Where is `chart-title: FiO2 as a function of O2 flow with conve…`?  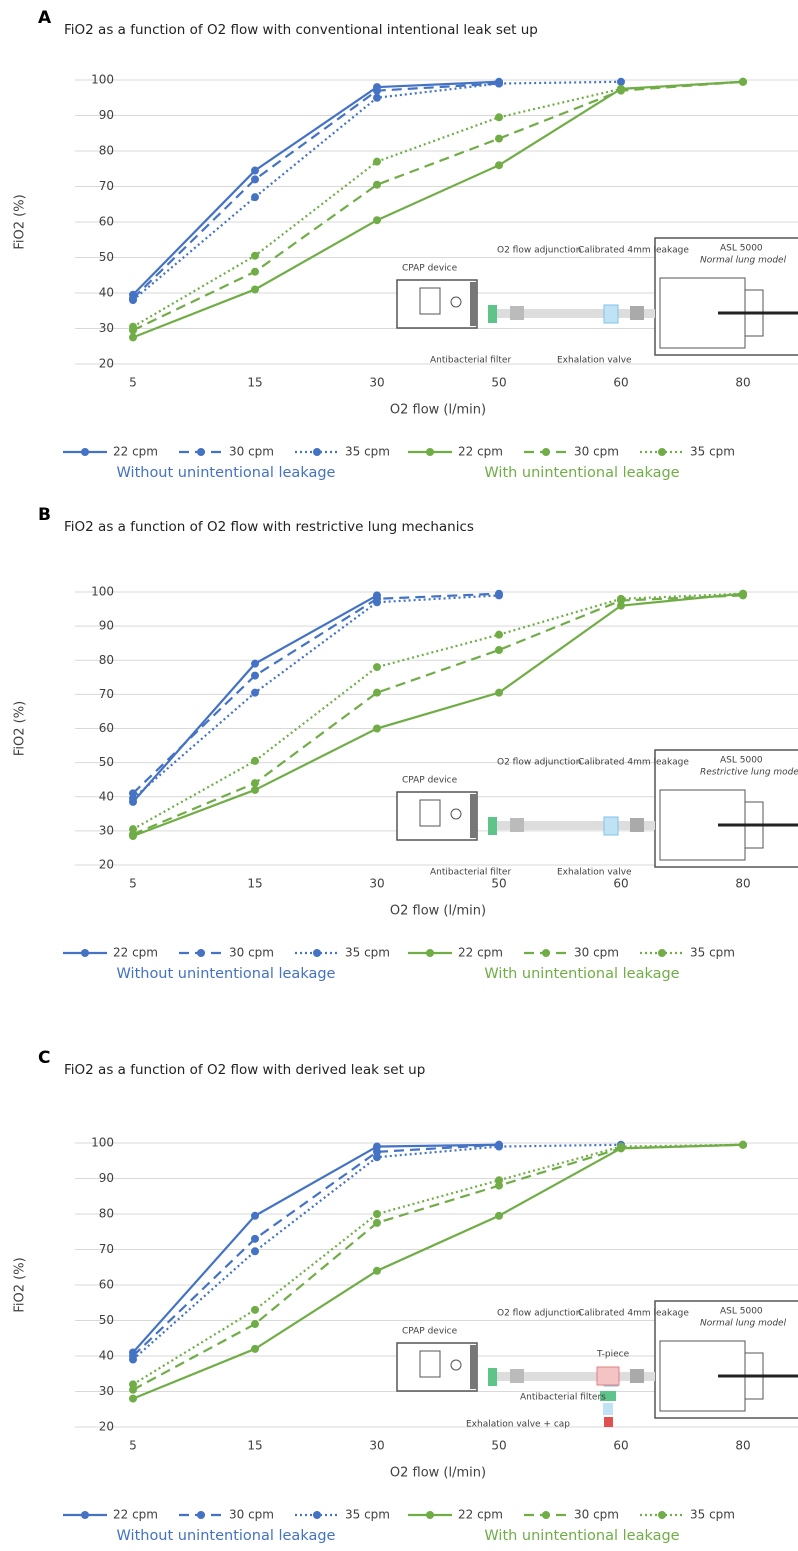
chart-title: FiO2 as a function of O2 flow with conve… is located at coordinates (301, 30).